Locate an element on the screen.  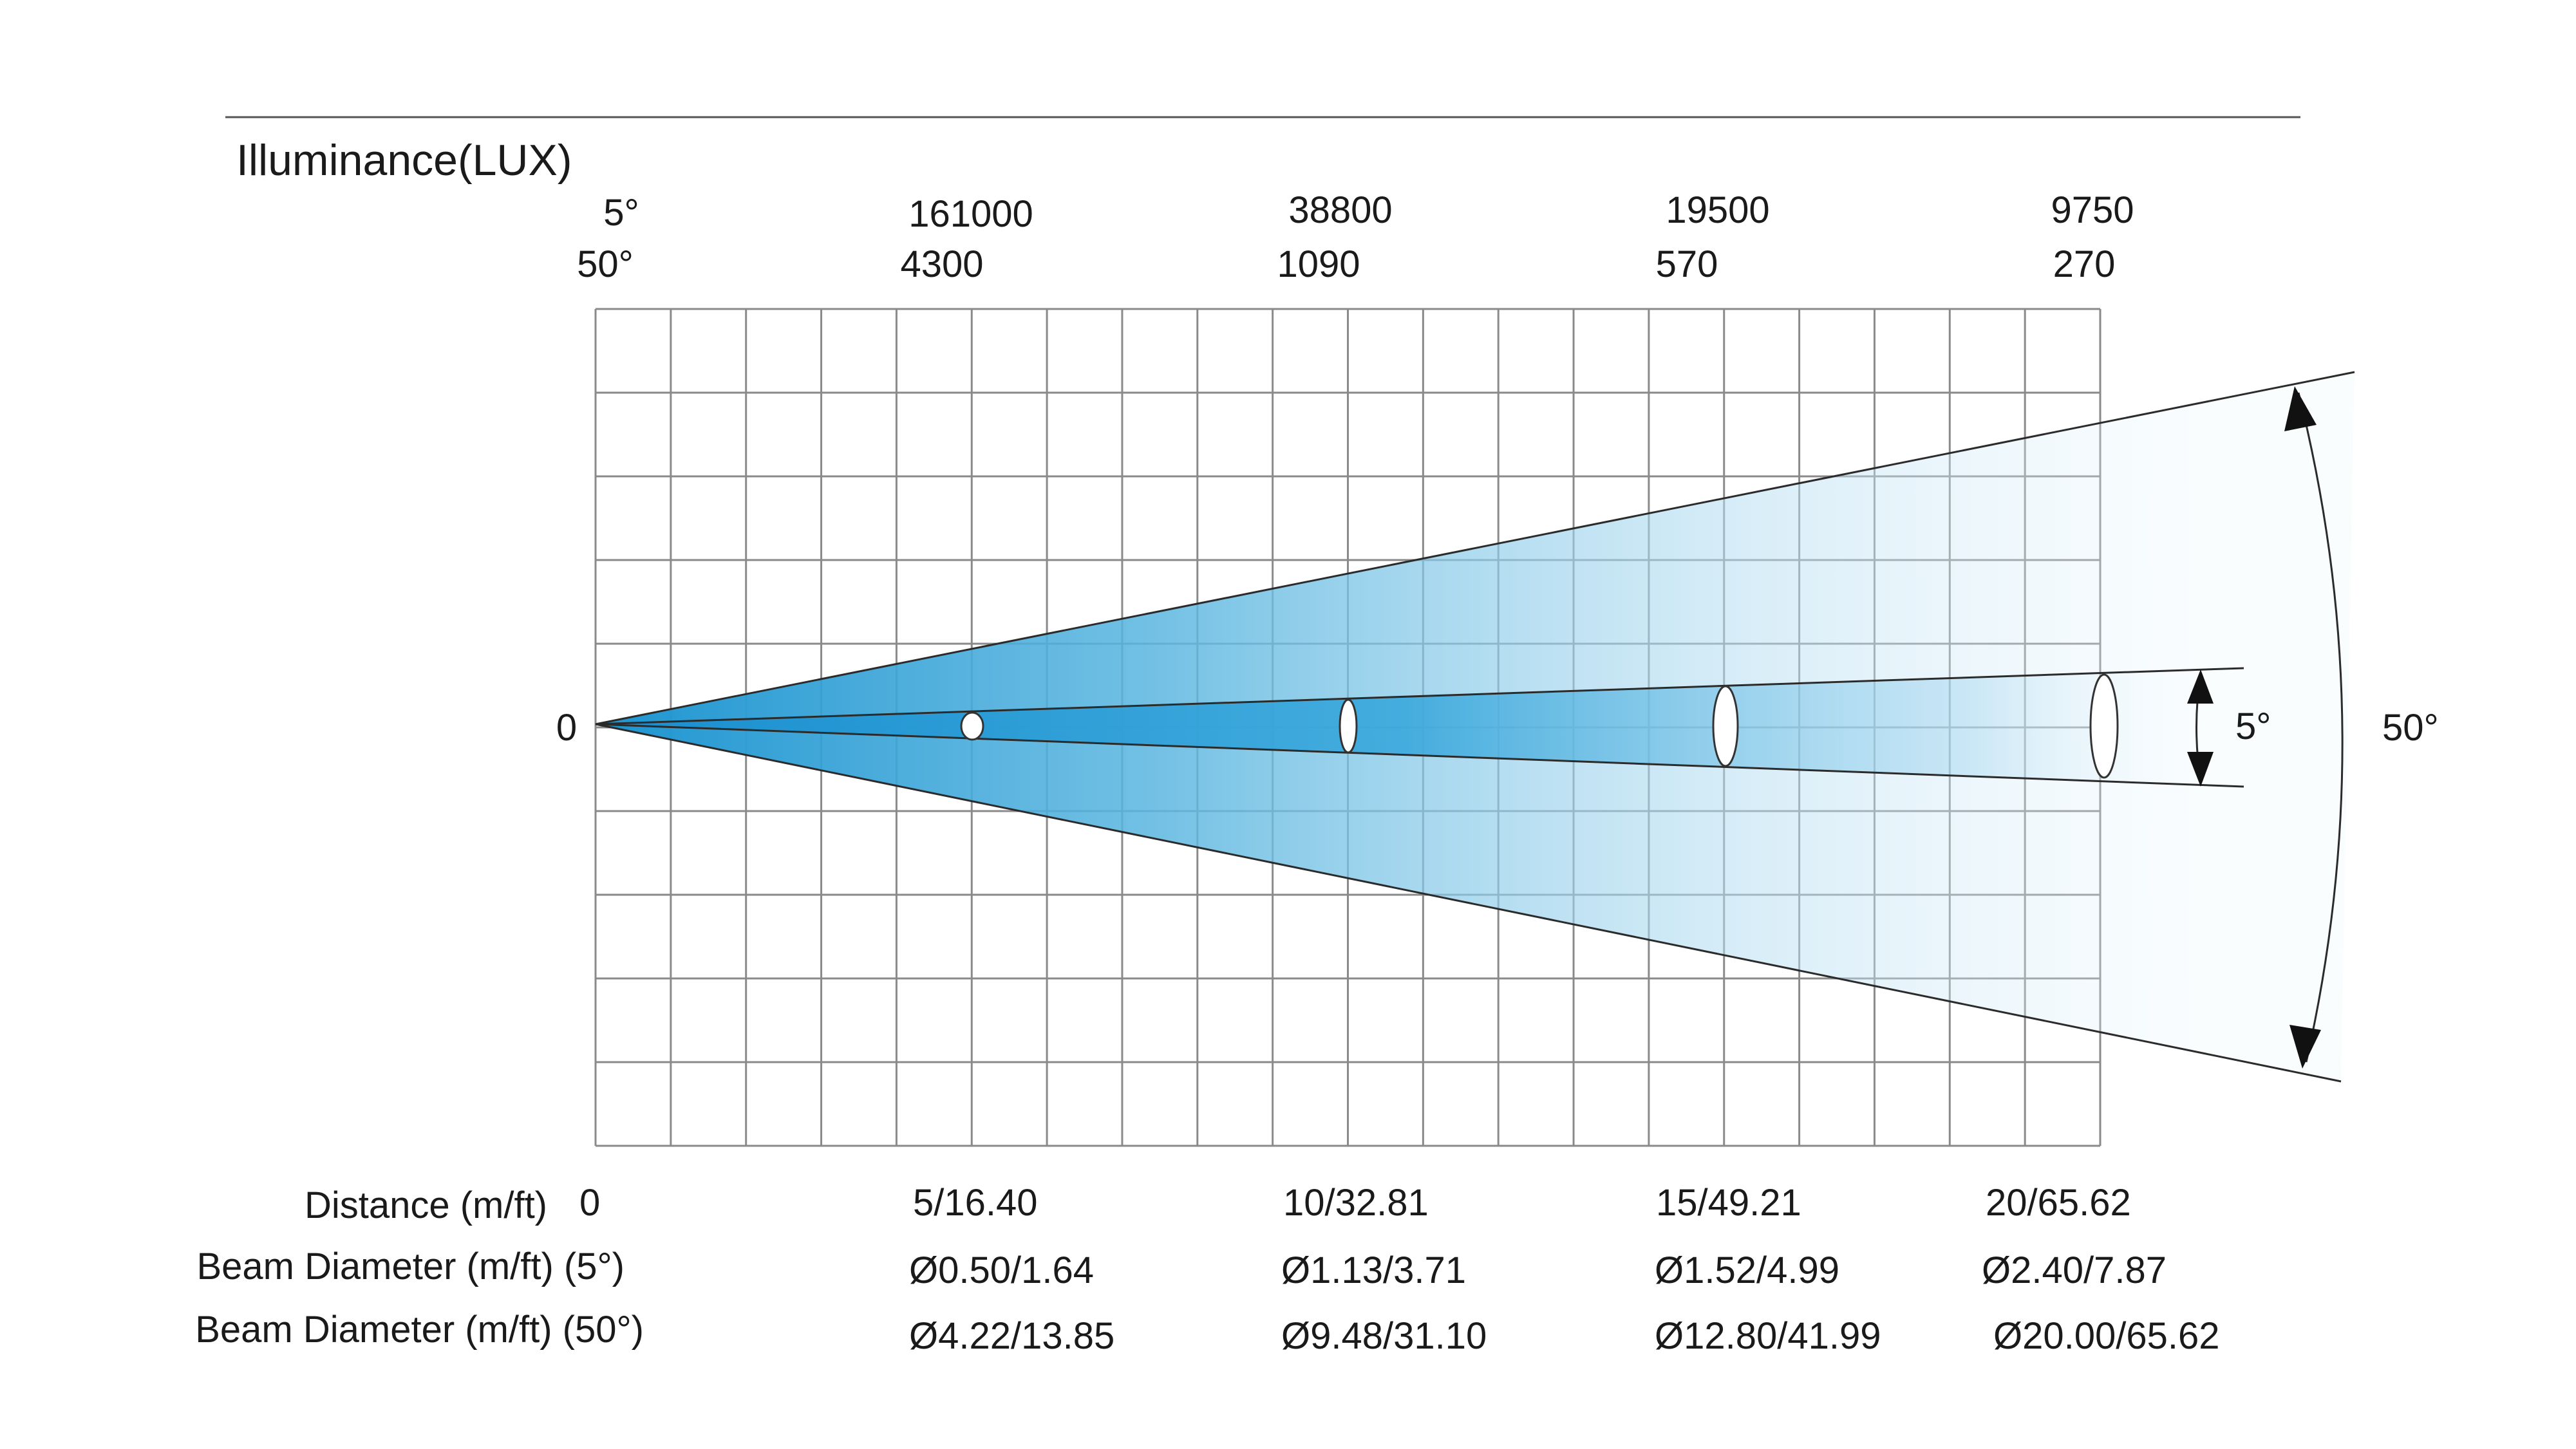
narrow-angle-arrow-up is located at coordinates (2200, 686).